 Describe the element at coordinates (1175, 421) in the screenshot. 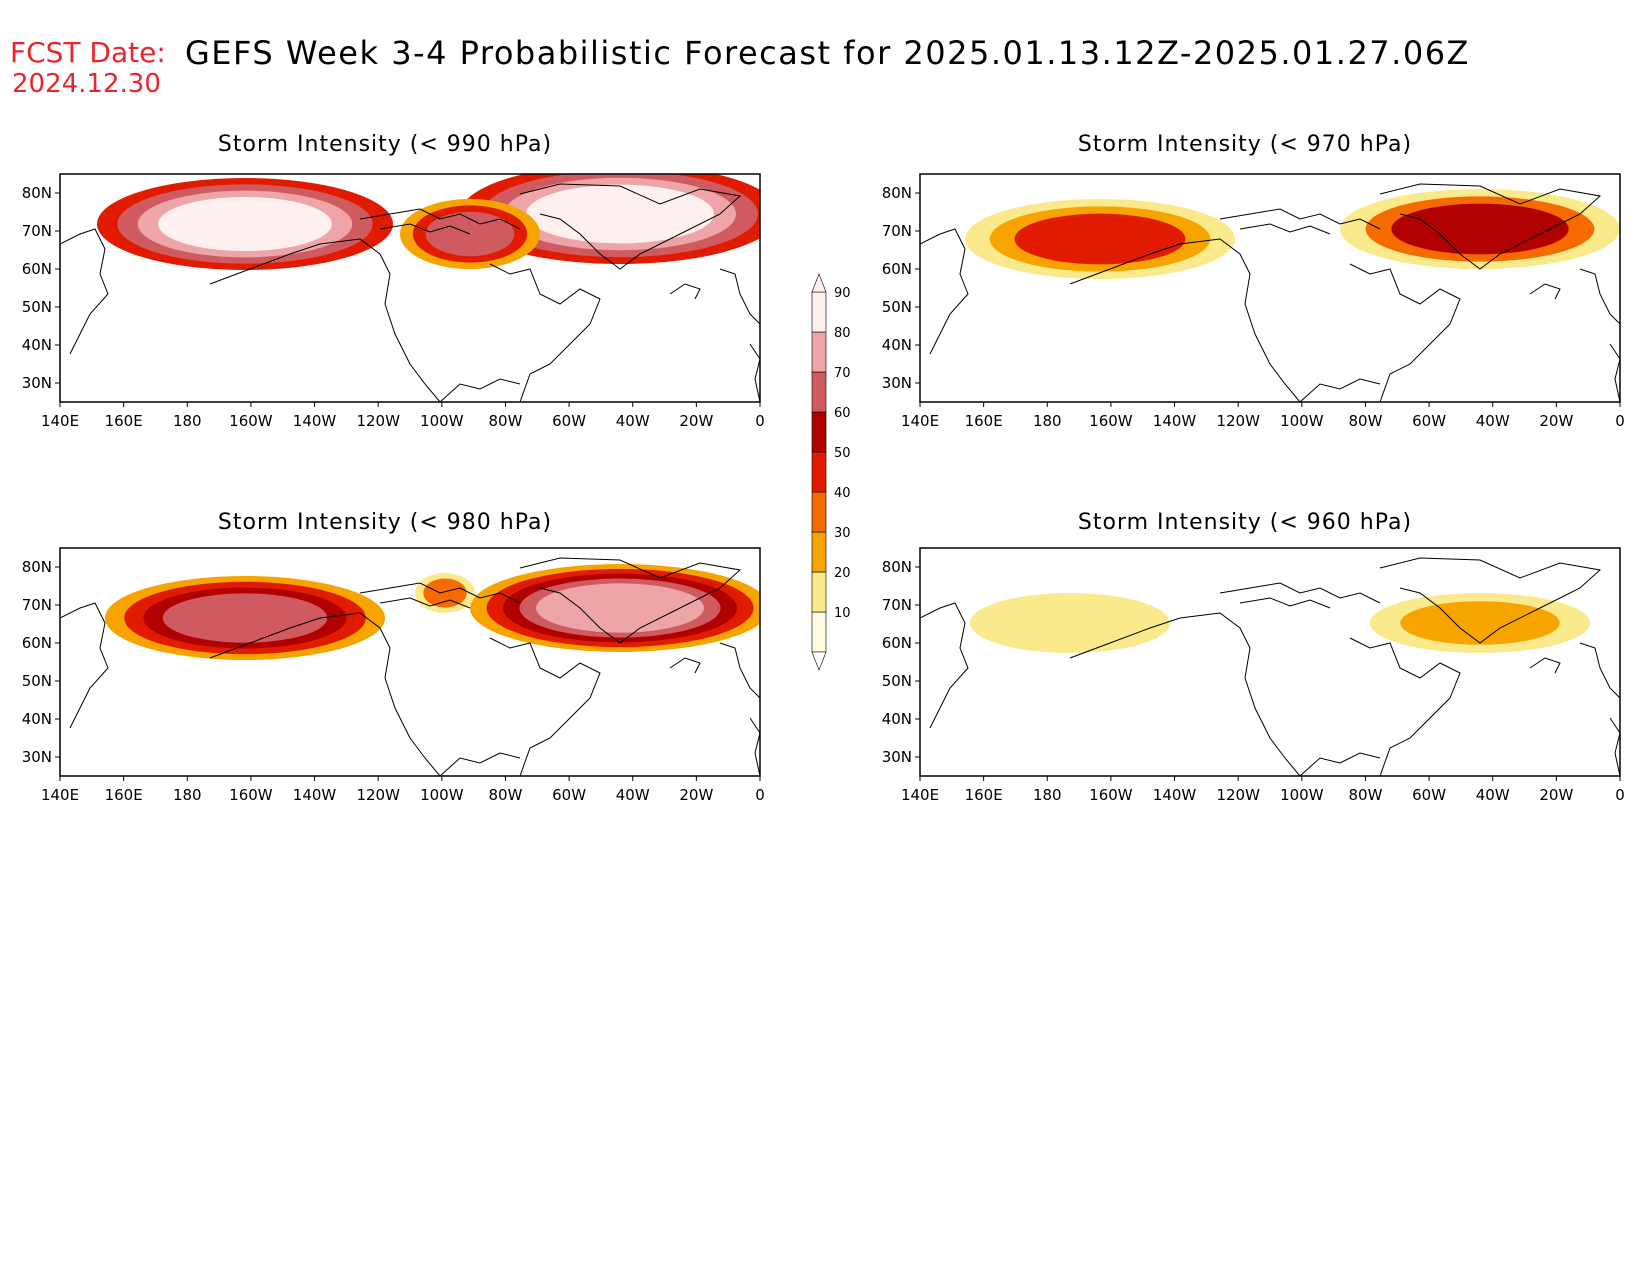

I see `lon-tick-label: 140W` at that location.